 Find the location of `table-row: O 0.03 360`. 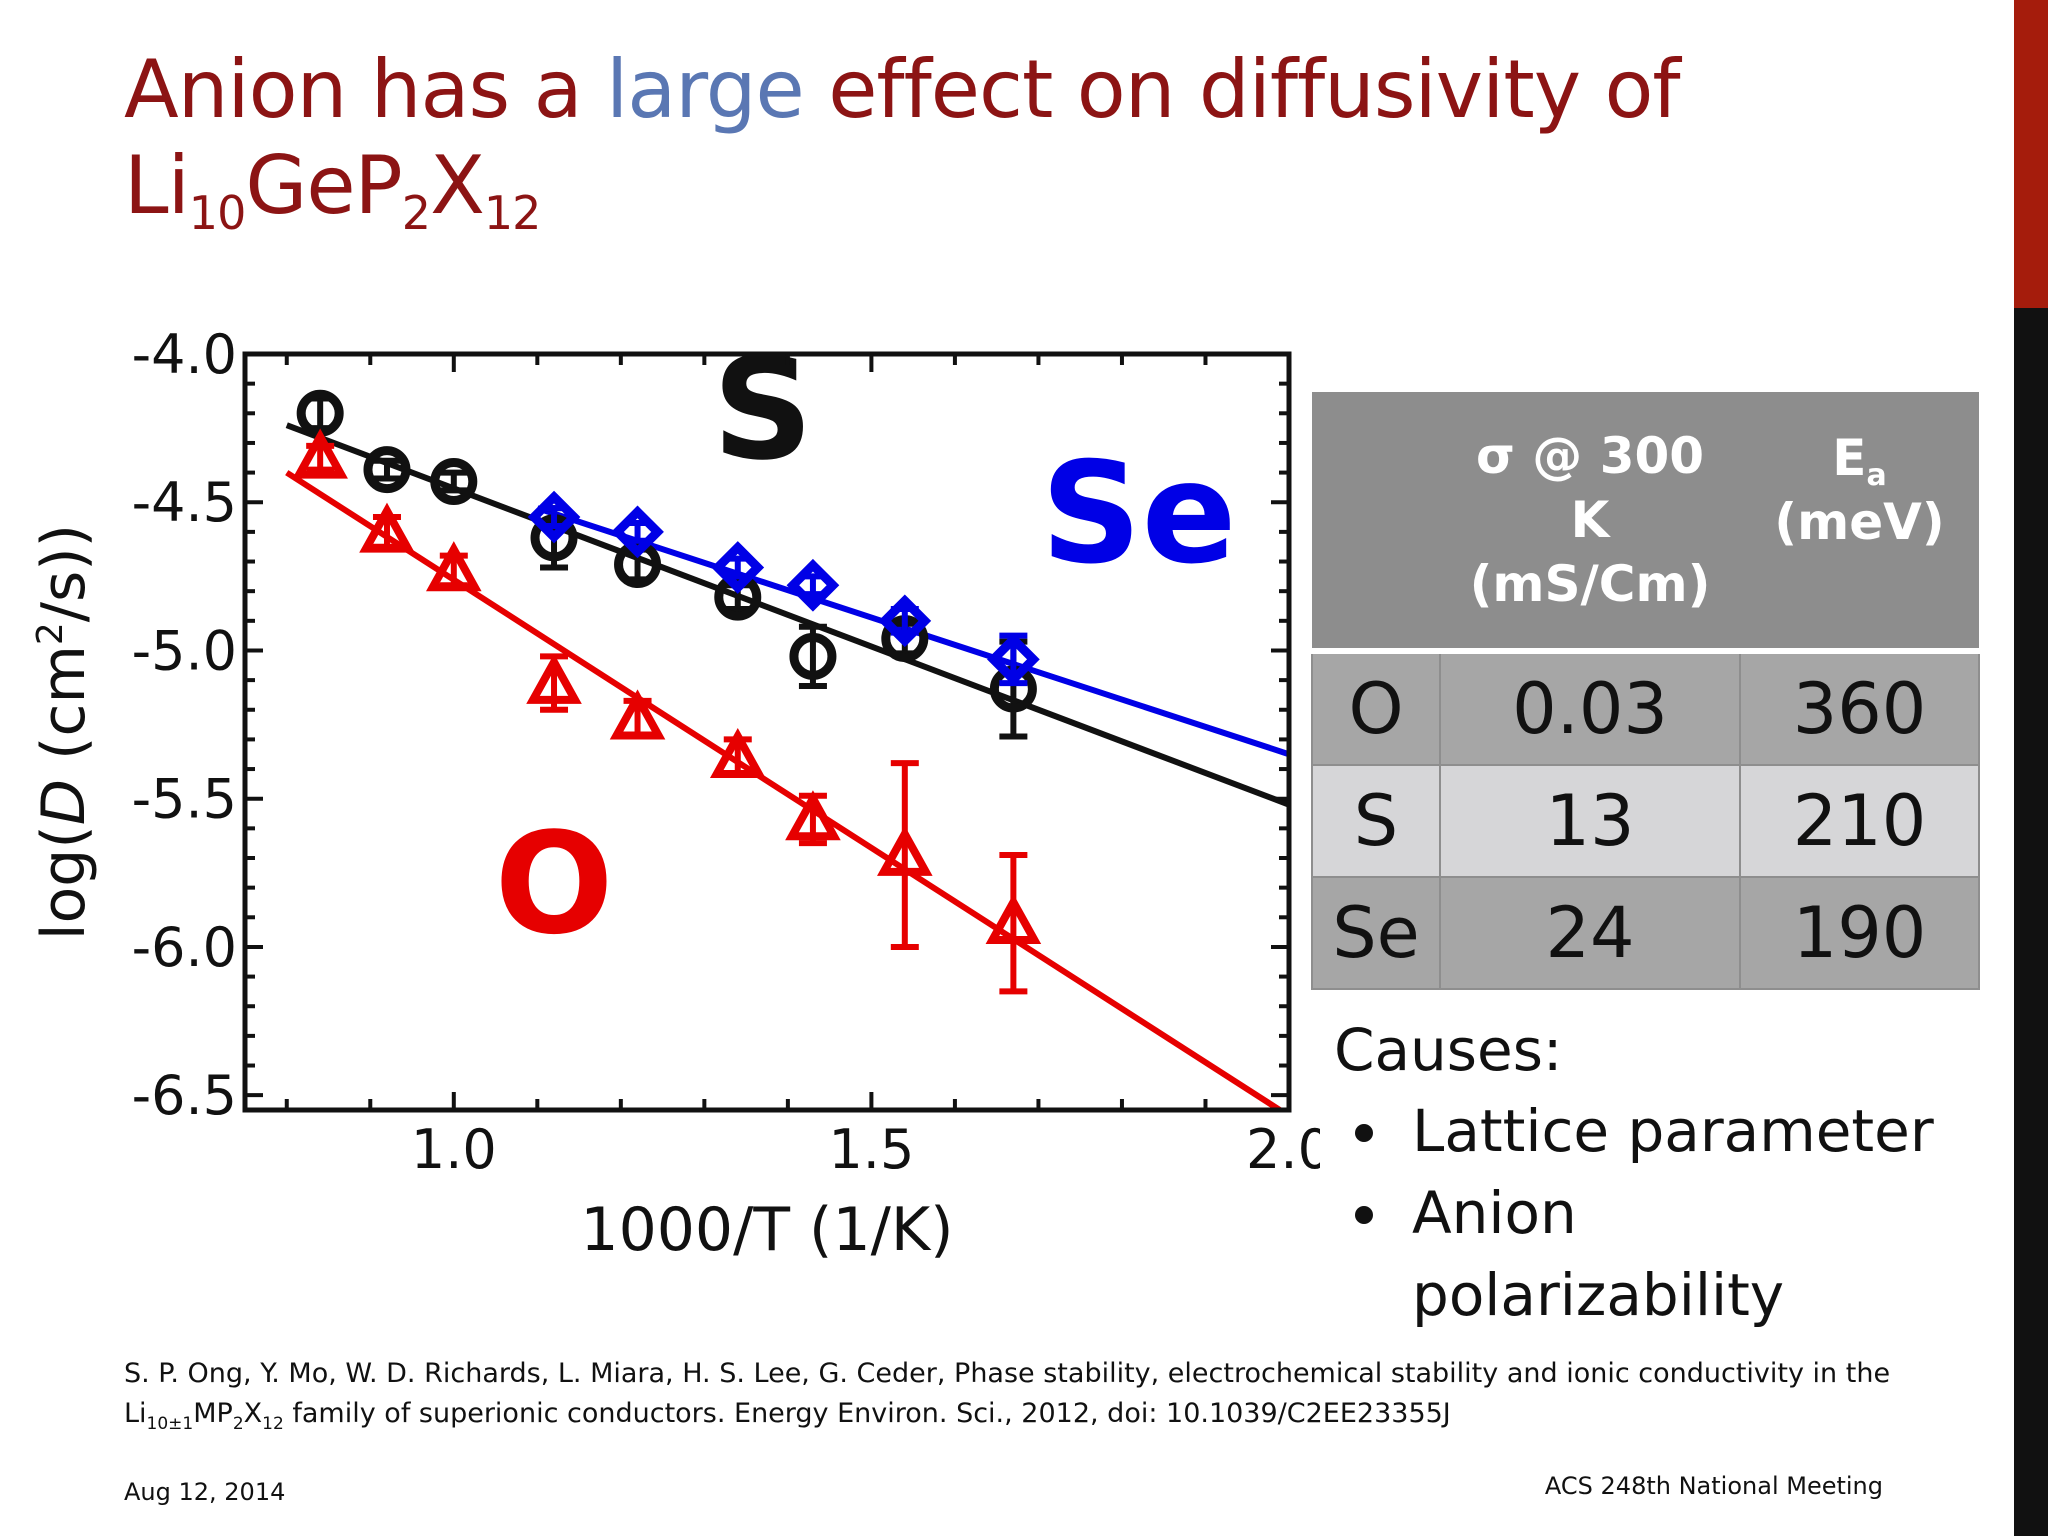

table-row: O 0.03 360 is located at coordinates (1645, 708).